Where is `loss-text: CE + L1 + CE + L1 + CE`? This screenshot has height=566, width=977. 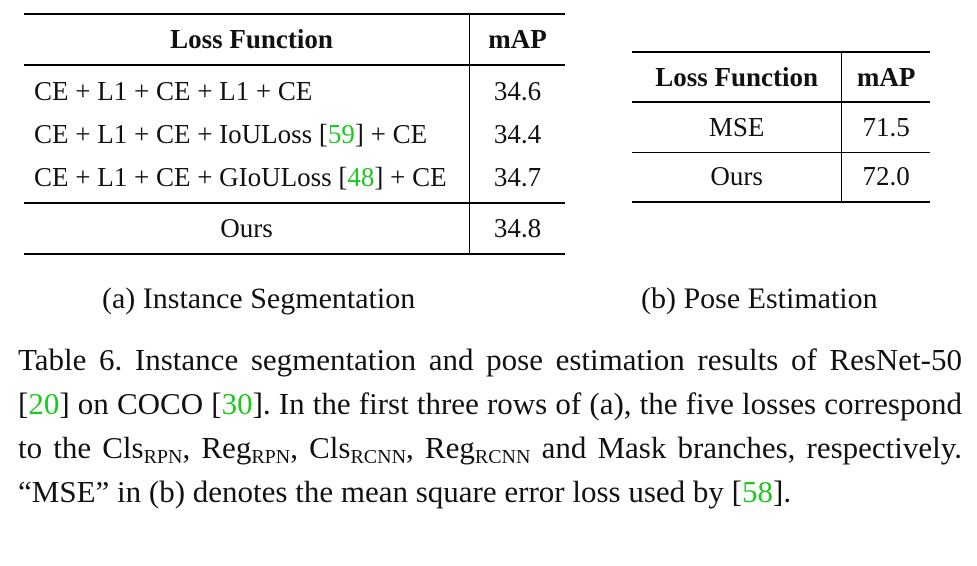 loss-text: CE + L1 + CE + L1 + CE is located at coordinates (173, 91).